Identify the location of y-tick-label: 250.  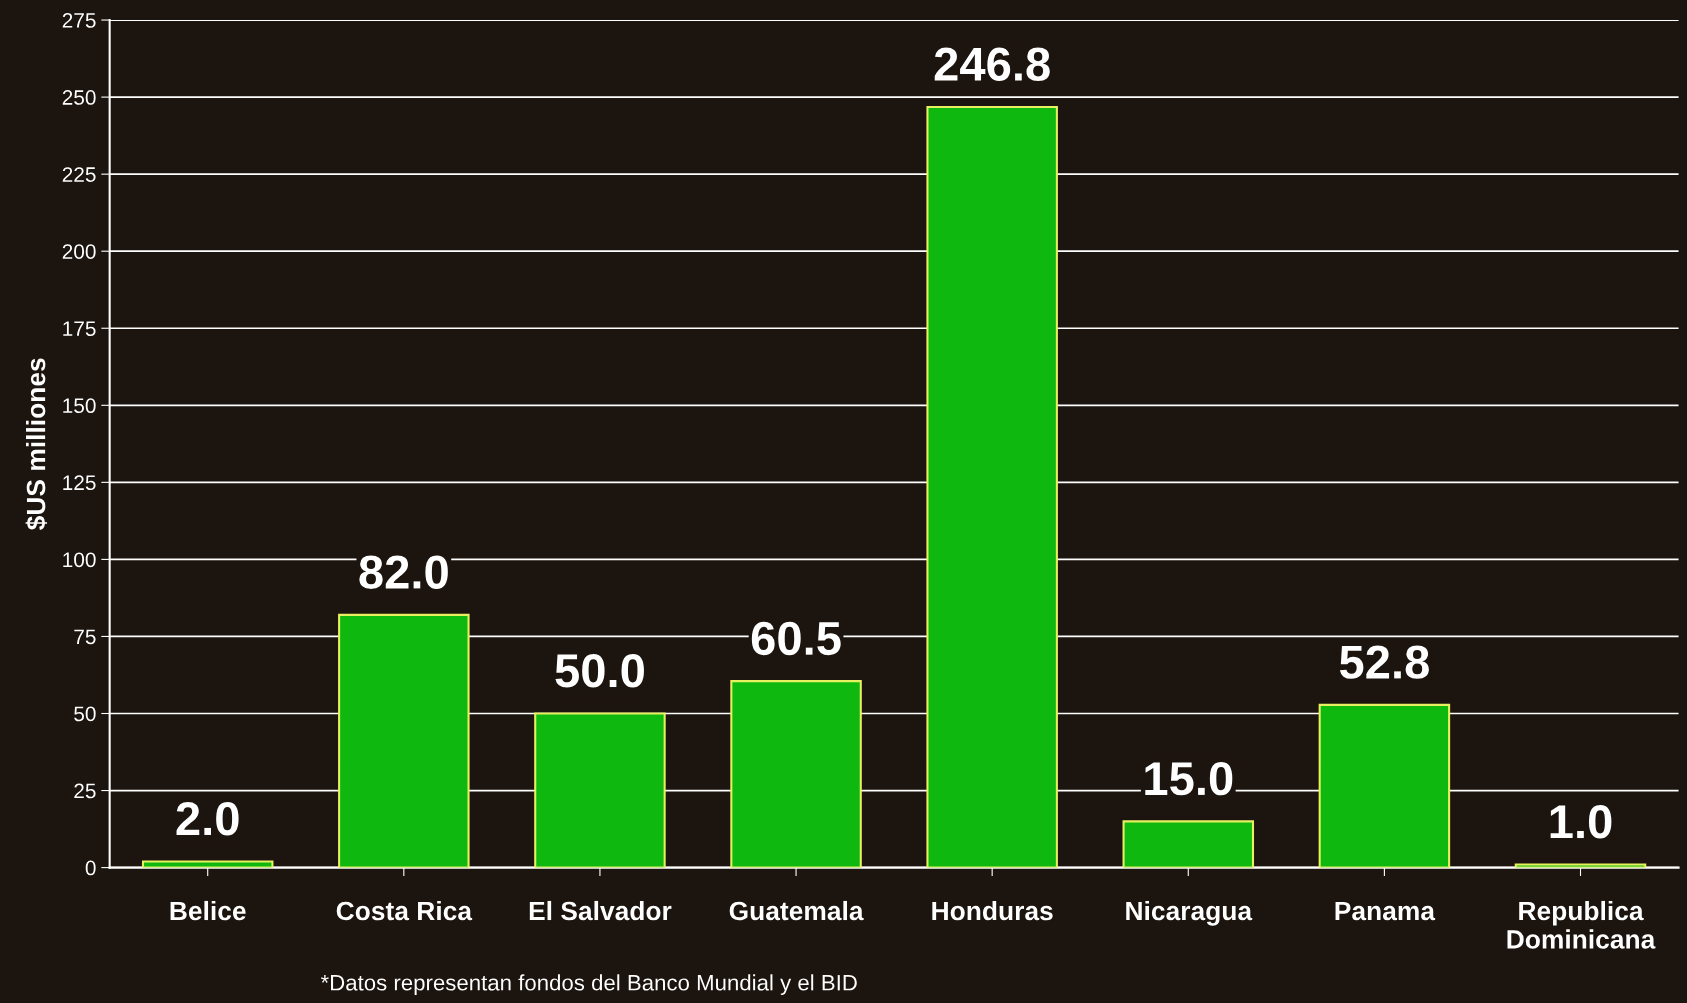
(79, 97).